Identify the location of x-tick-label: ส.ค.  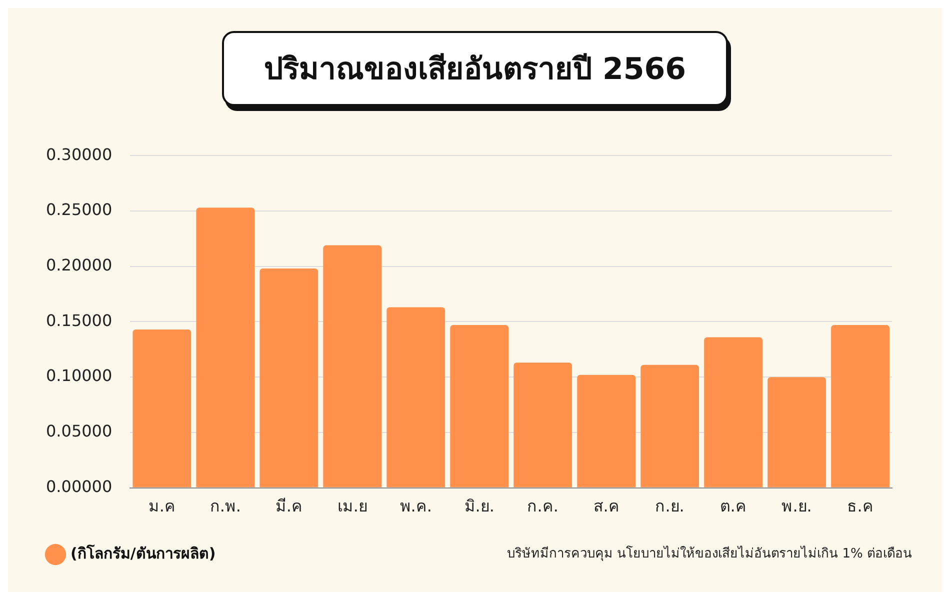
(606, 506).